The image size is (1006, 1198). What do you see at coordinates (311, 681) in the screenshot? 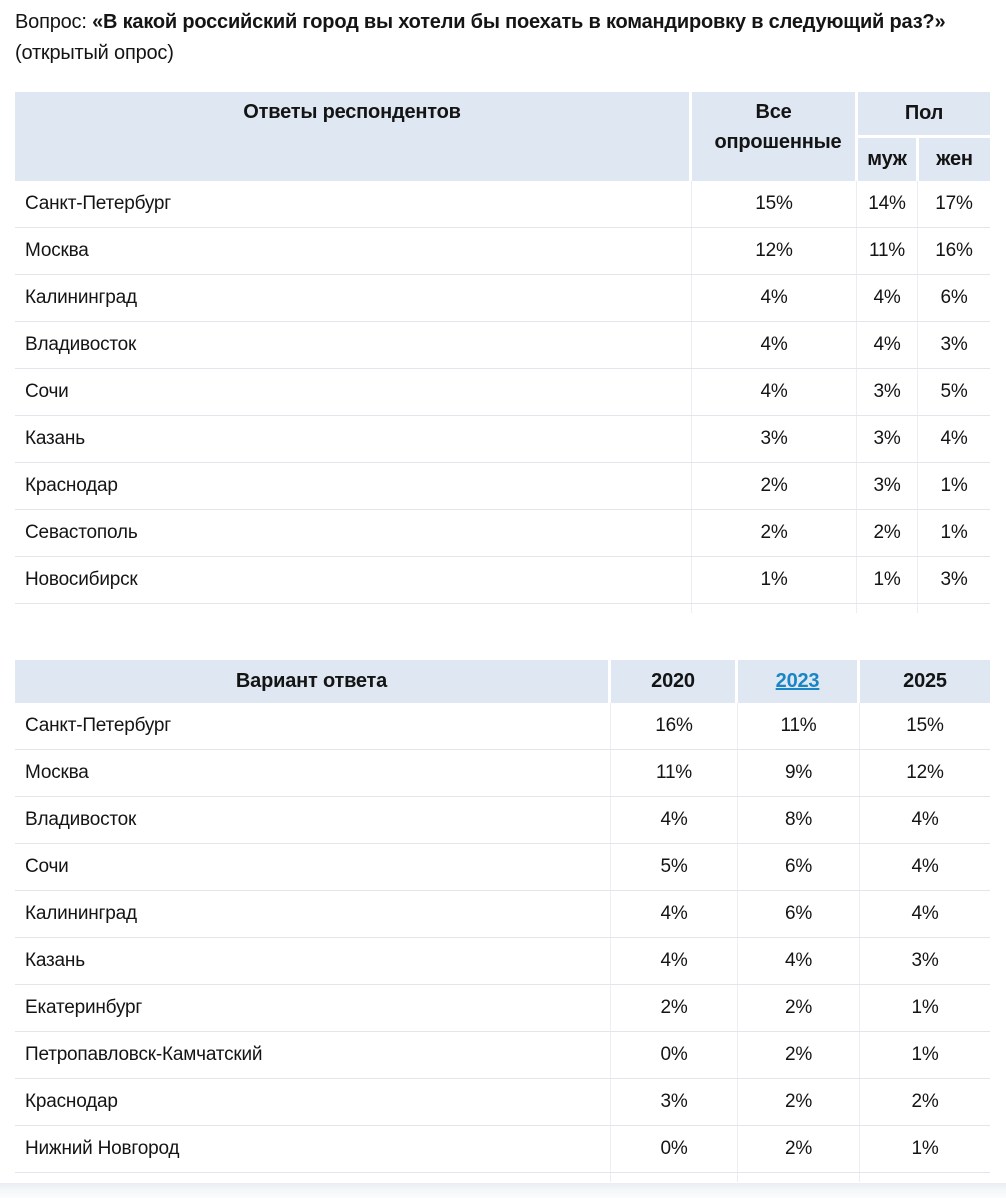
I see `variant-column-header: Вариант ответа` at bounding box center [311, 681].